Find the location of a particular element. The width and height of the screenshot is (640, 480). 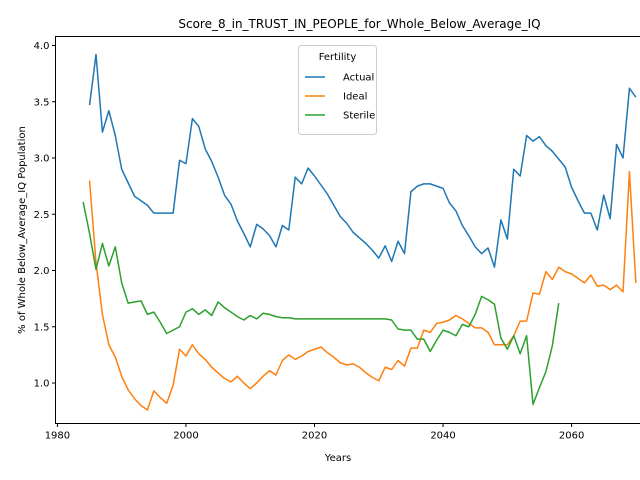

y-axis: 1.0 1.5 2.0 2.5 3.0 3.5 4.0 is located at coordinates (45, 215).